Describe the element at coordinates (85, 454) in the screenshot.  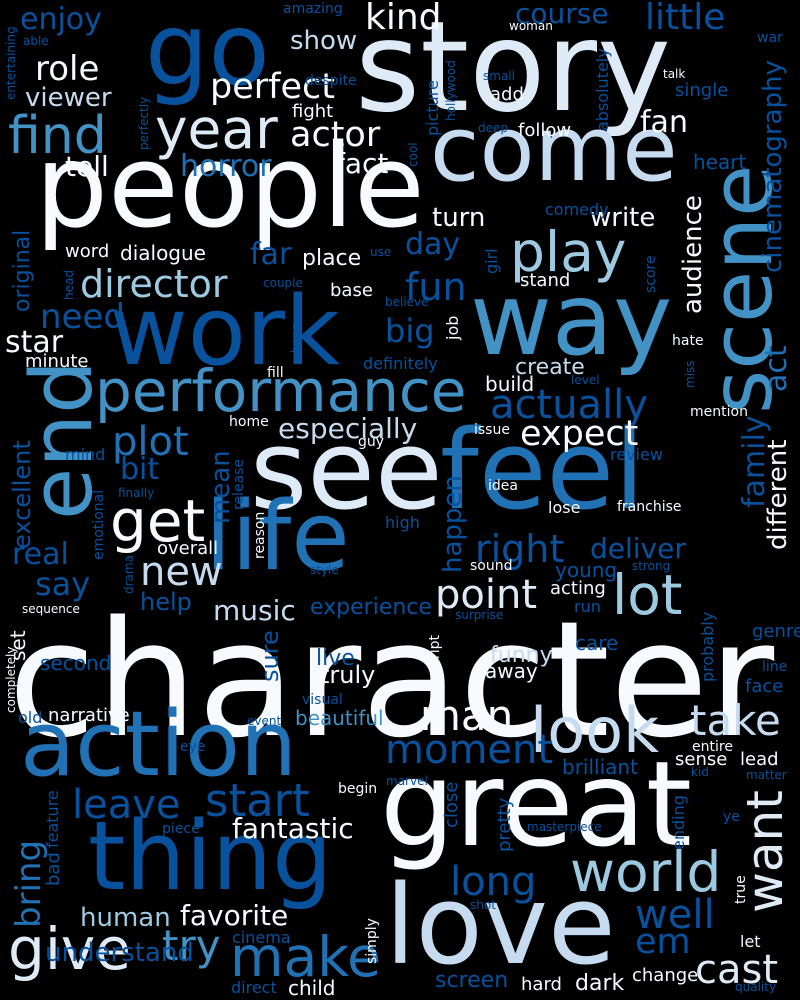
I see `word-mind: mind` at that location.